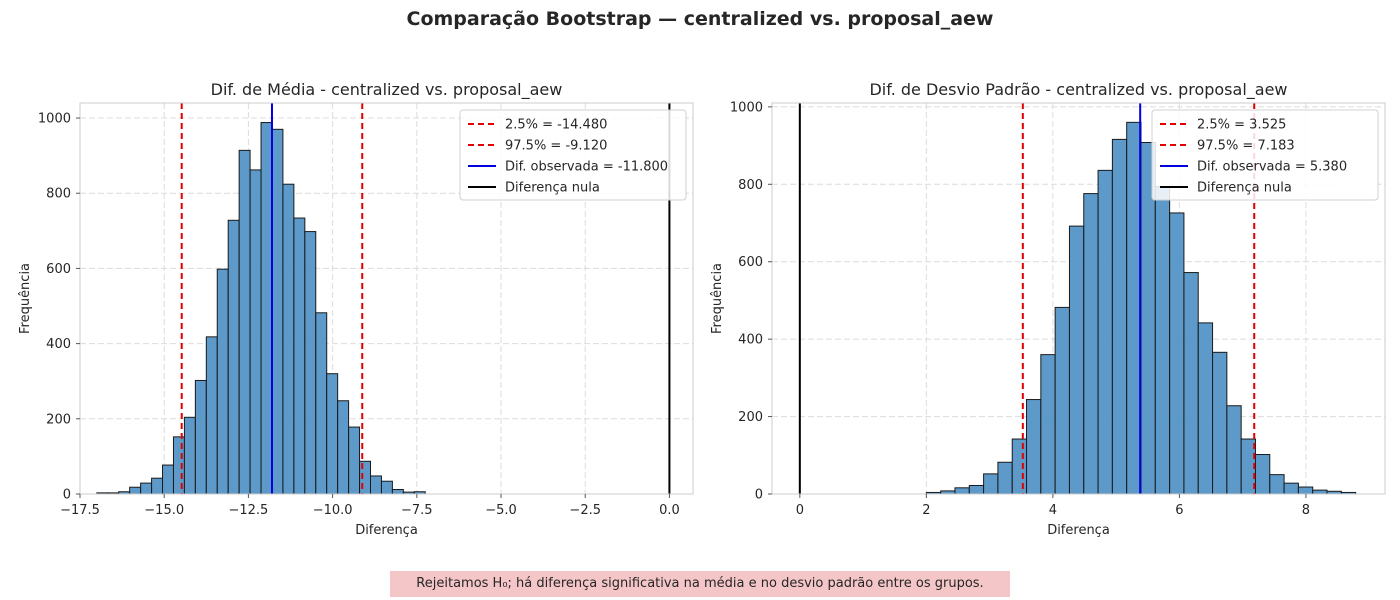 The height and width of the screenshot is (600, 1400). What do you see at coordinates (800, 510) in the screenshot?
I see `x-tick-label: 0` at bounding box center [800, 510].